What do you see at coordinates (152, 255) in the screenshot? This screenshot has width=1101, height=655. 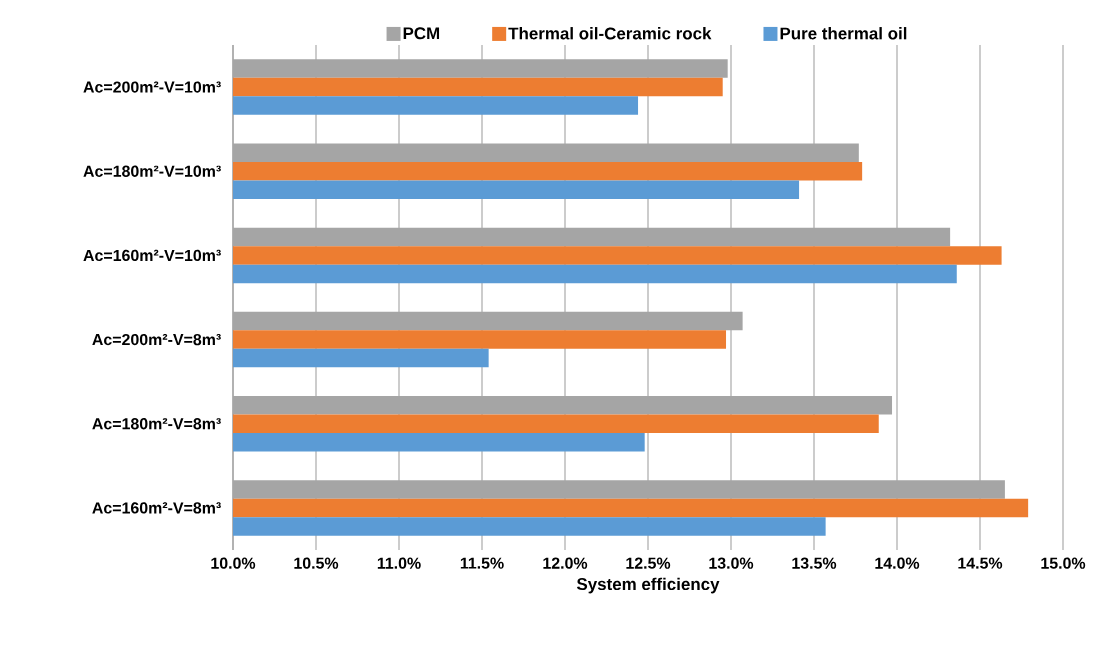 I see `y-tick-label: Ac=160m²-V=10m³` at bounding box center [152, 255].